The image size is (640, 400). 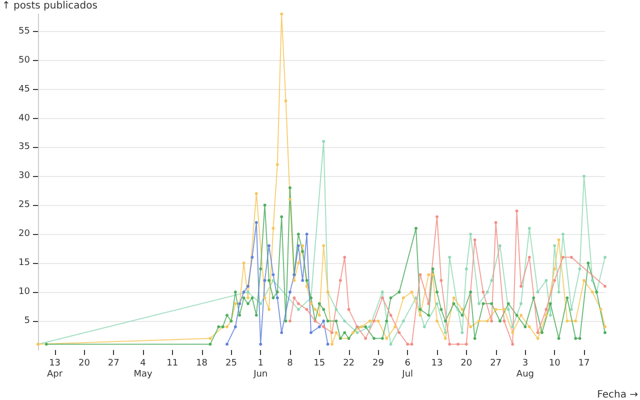 What do you see at coordinates (437, 363) in the screenshot?
I see `x-tick-label: 13` at bounding box center [437, 363].